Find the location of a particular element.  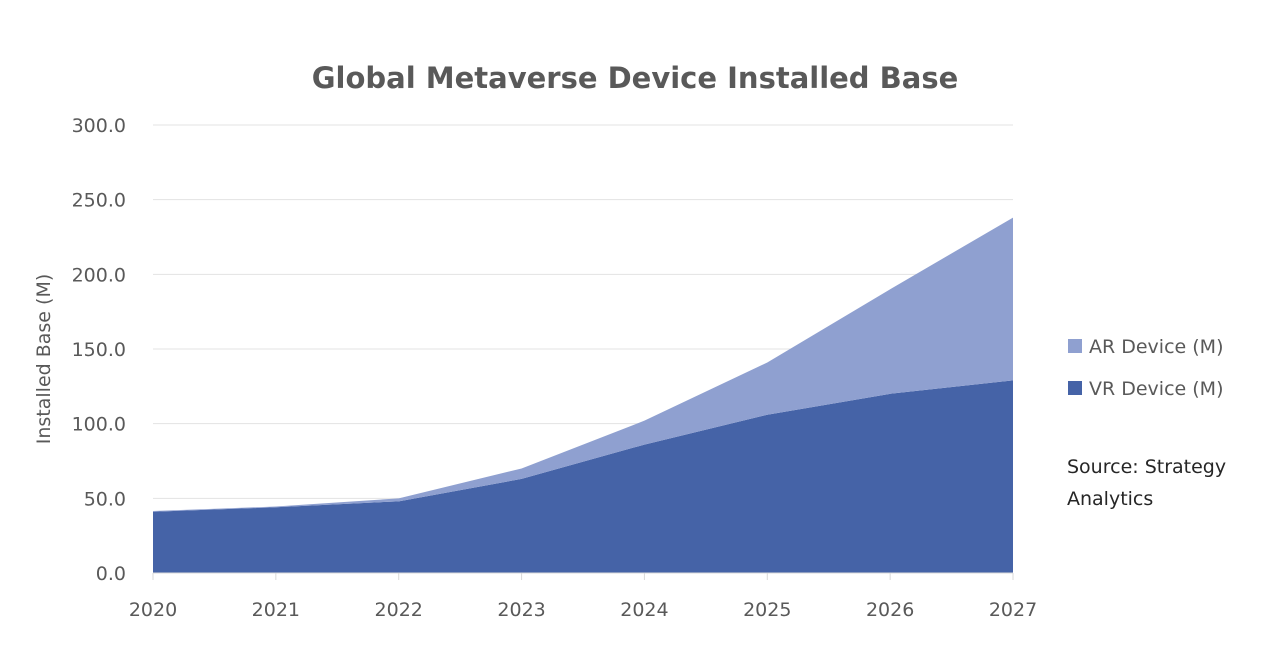

legend-item-ar: AR Device (M) is located at coordinates (1145, 347).